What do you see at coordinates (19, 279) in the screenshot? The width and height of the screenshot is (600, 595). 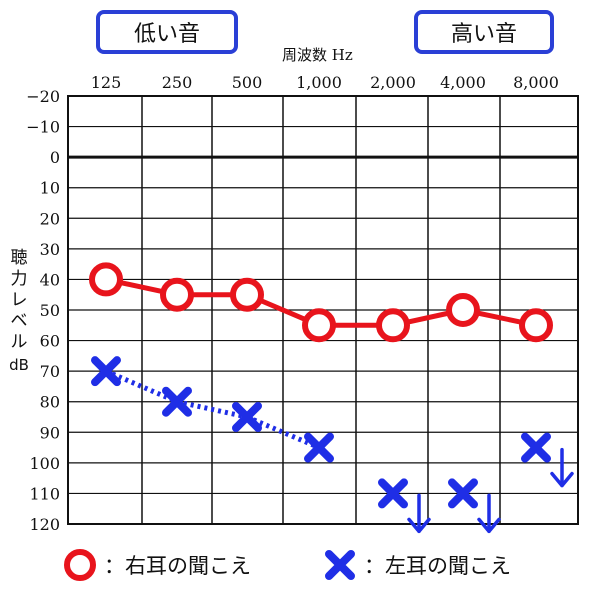 I see `y-axis-title-char: 力` at bounding box center [19, 279].